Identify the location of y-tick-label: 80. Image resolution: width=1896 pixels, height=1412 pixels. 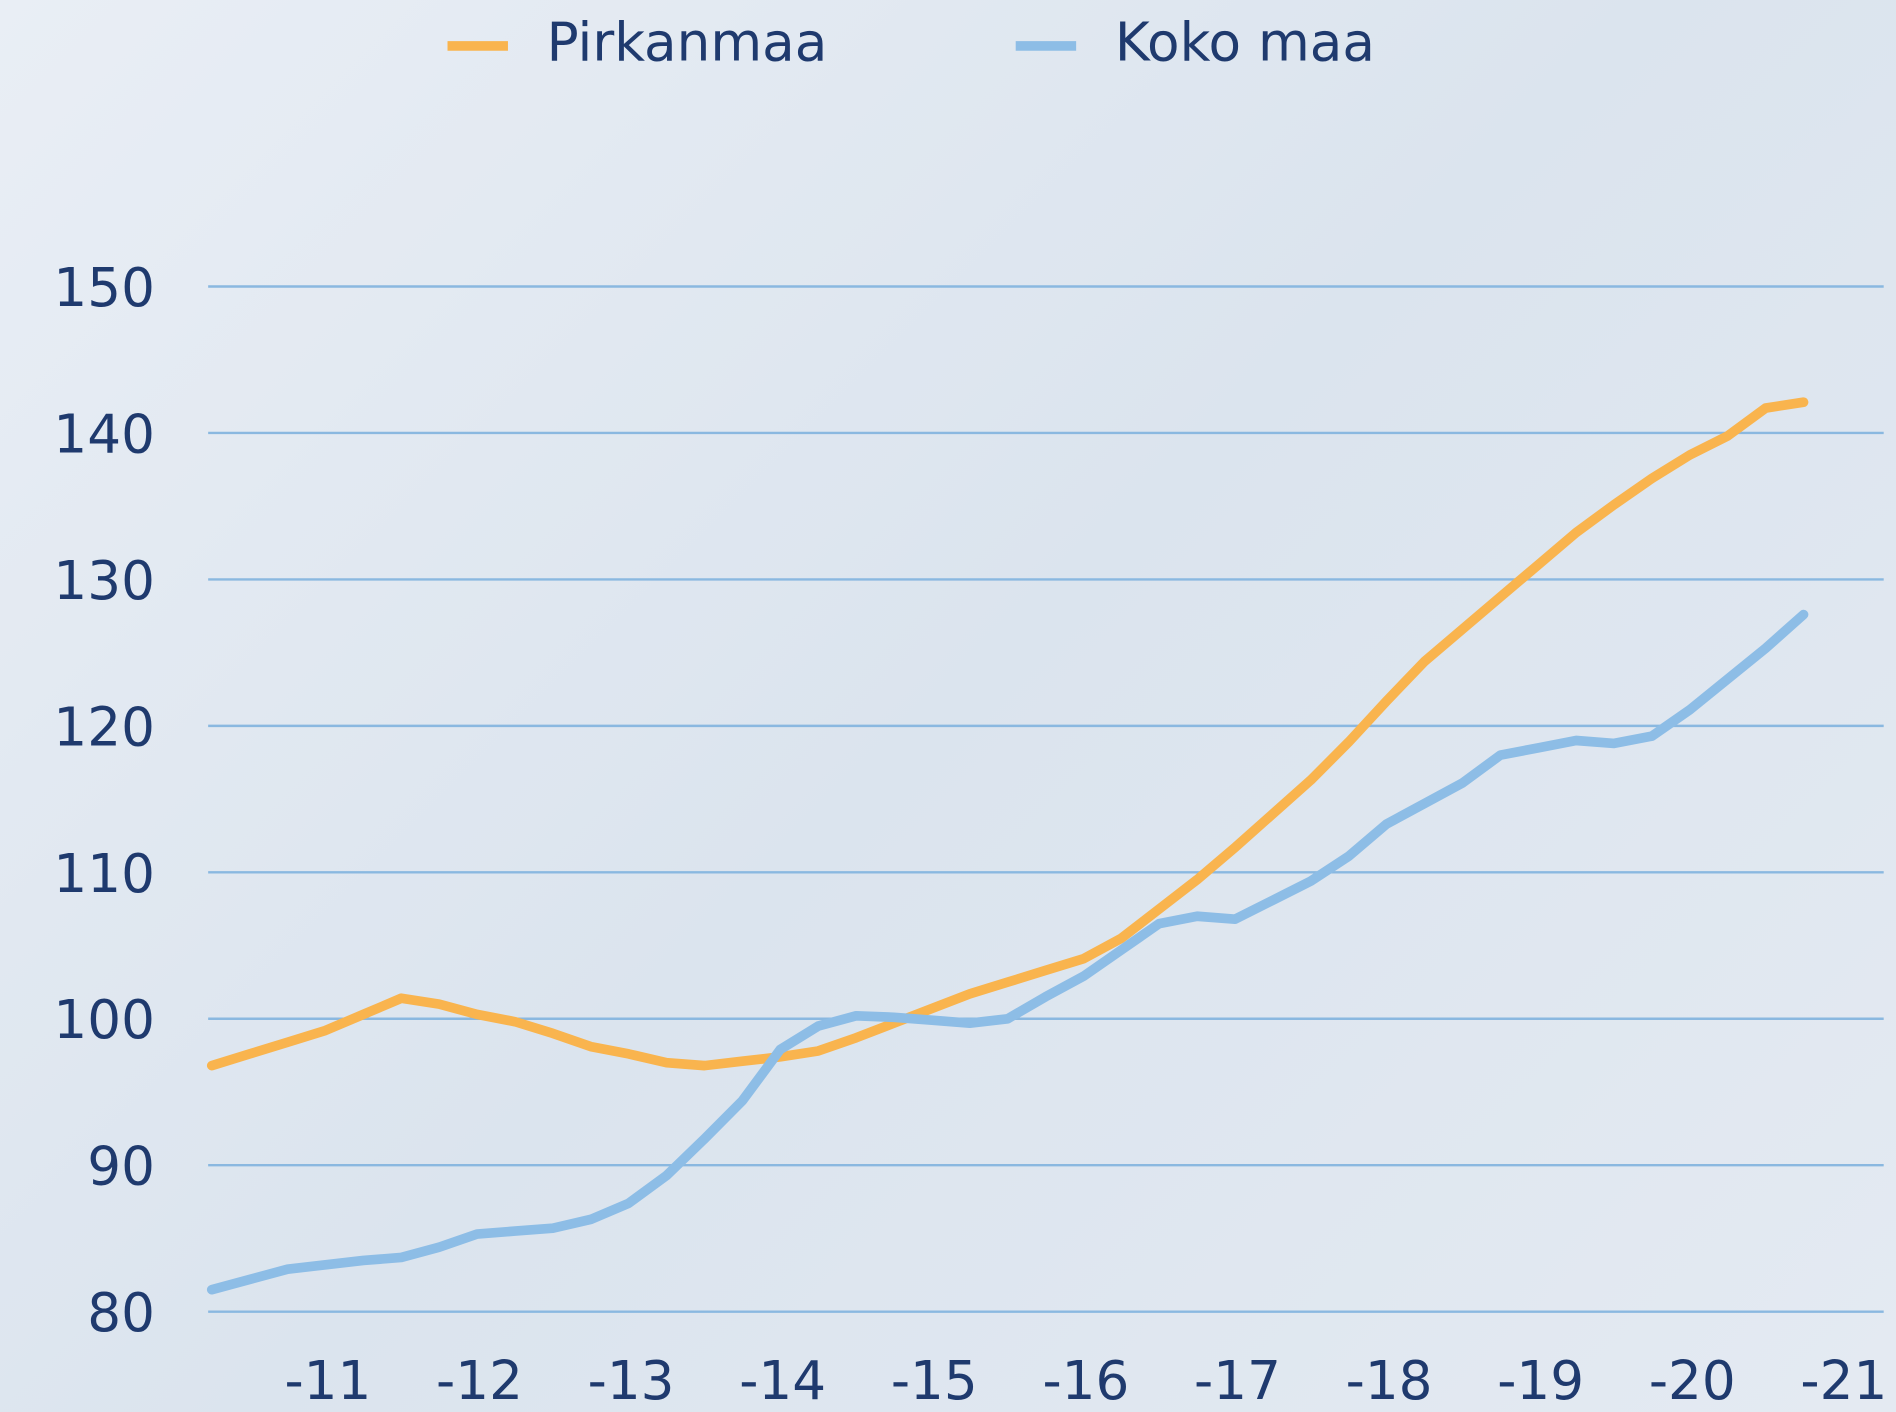
(121, 1313).